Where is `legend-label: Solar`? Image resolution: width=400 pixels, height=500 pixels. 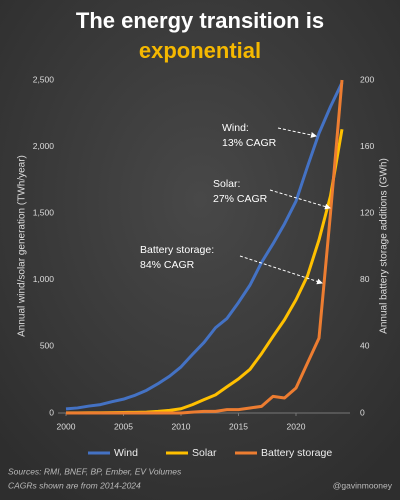 legend-label: Solar is located at coordinates (204, 453).